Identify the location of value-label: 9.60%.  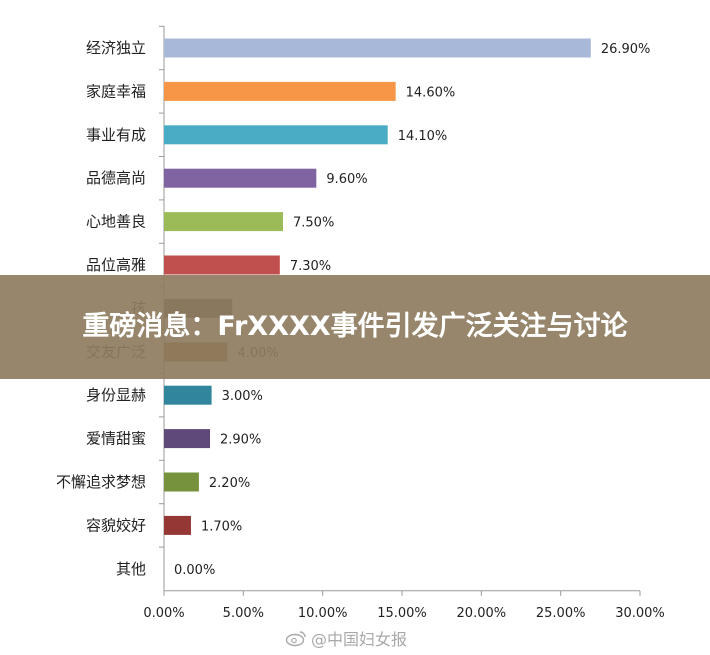
(346, 179).